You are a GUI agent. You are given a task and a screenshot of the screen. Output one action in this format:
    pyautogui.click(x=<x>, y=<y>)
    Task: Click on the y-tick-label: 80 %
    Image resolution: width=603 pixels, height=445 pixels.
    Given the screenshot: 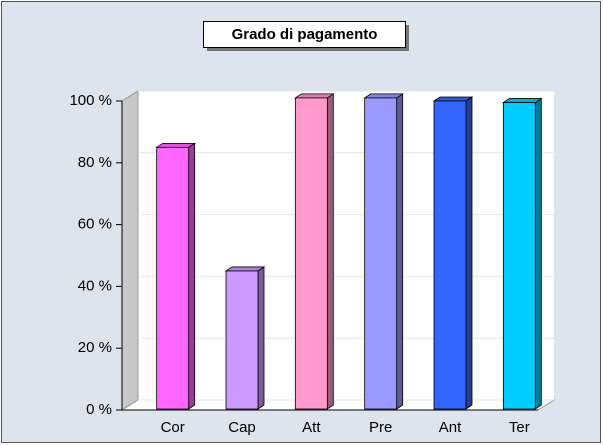 What is the action you would take?
    pyautogui.click(x=95, y=162)
    